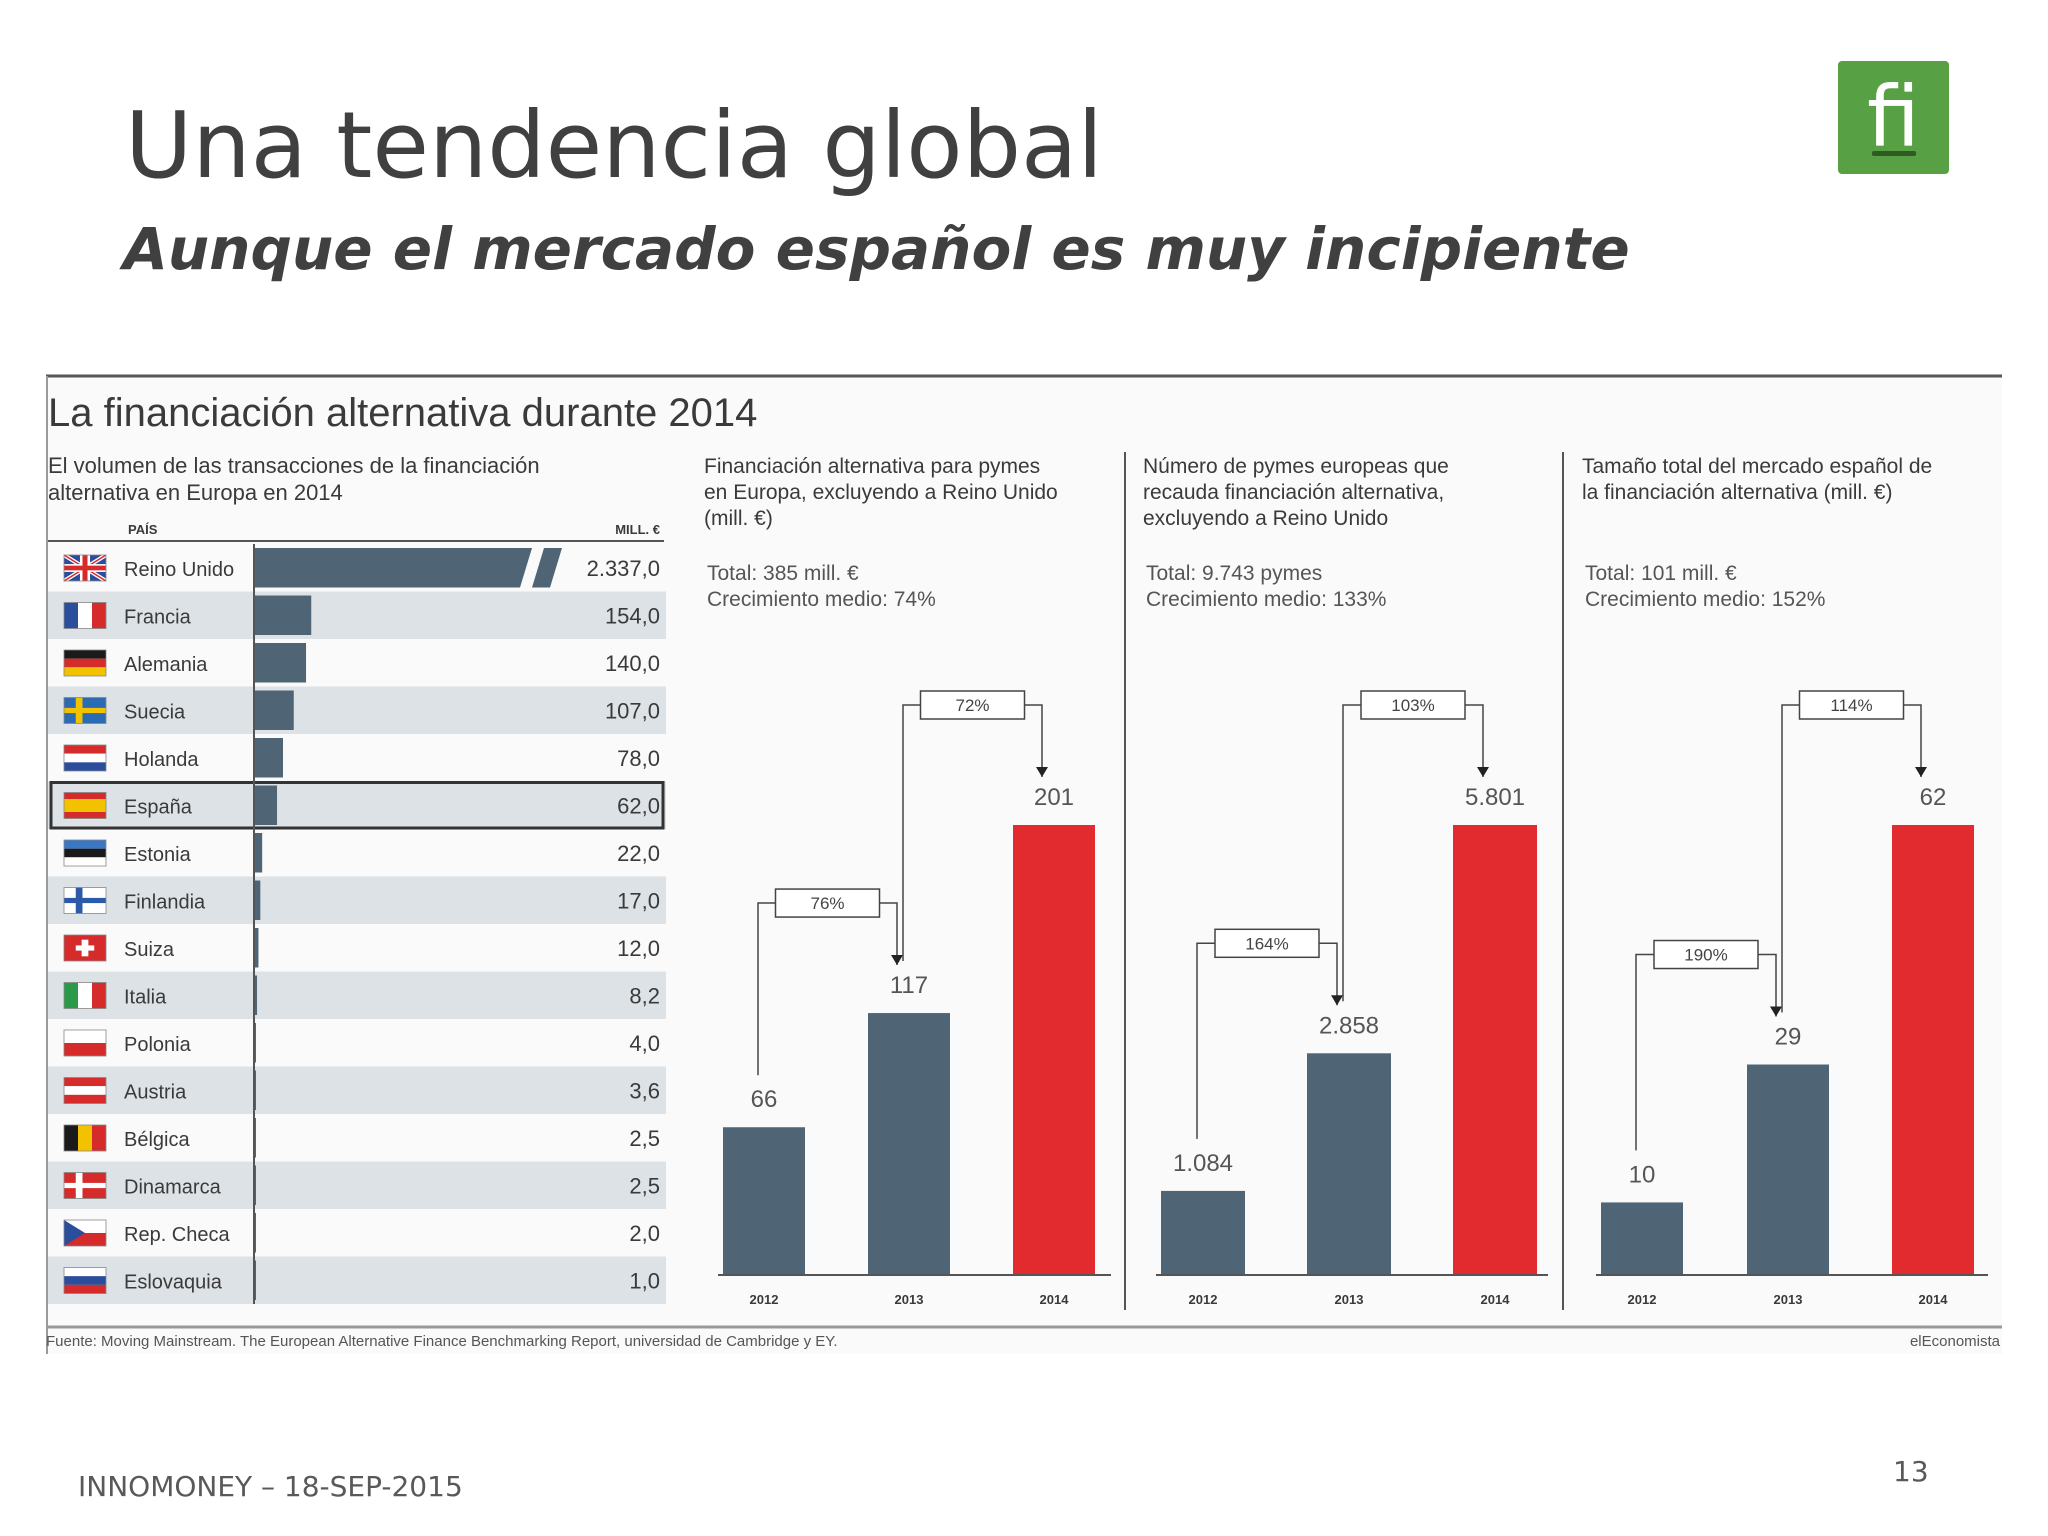  What do you see at coordinates (638, 948) in the screenshot?
I see `country-value-label: 12,0` at bounding box center [638, 948].